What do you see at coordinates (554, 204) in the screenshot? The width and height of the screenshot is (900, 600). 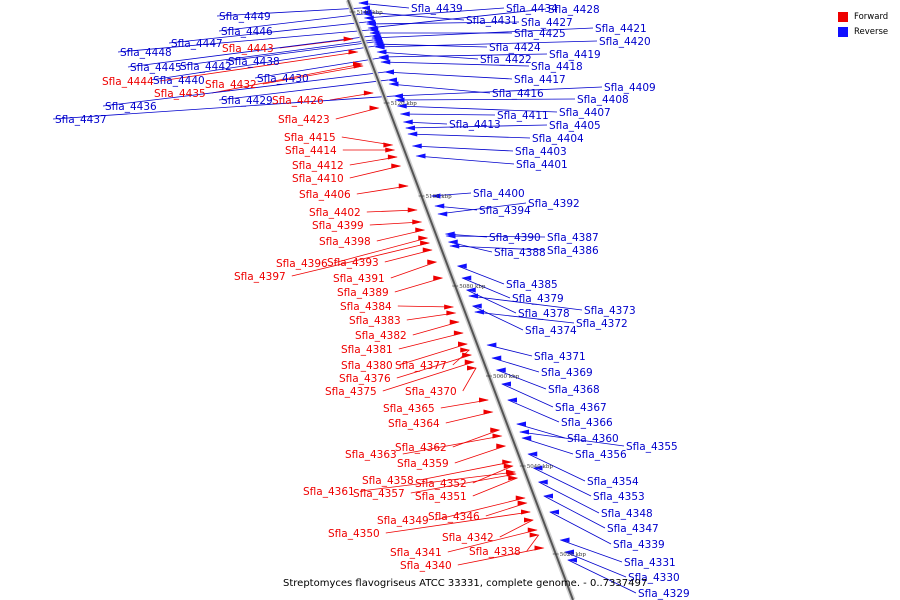 I see `gene-label: Sfla_4392` at bounding box center [554, 204].